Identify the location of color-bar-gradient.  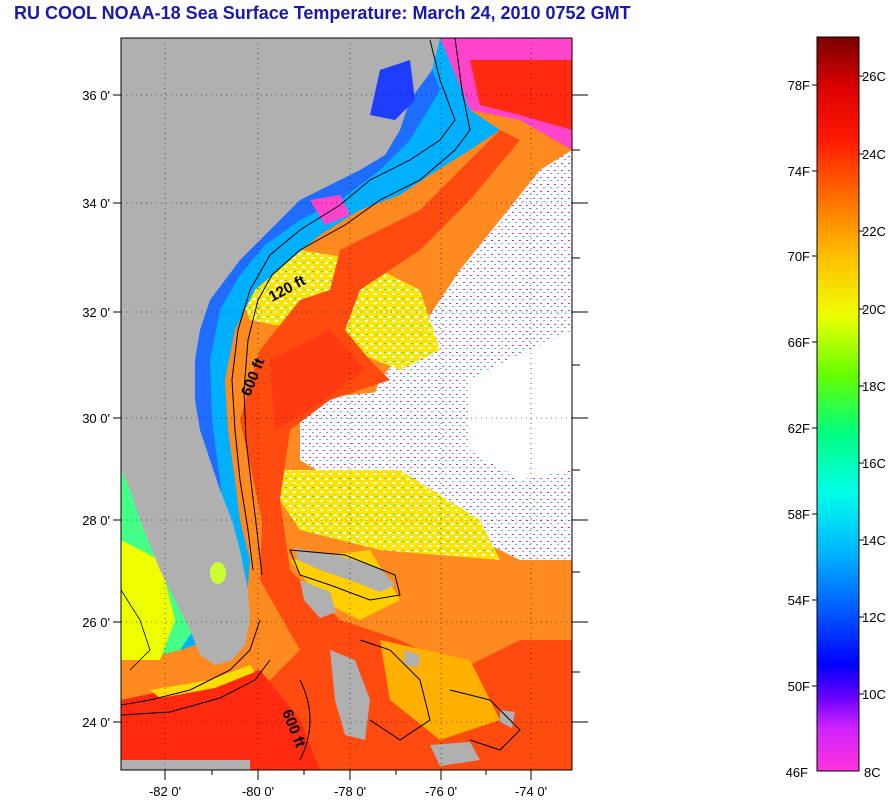
(838, 404).